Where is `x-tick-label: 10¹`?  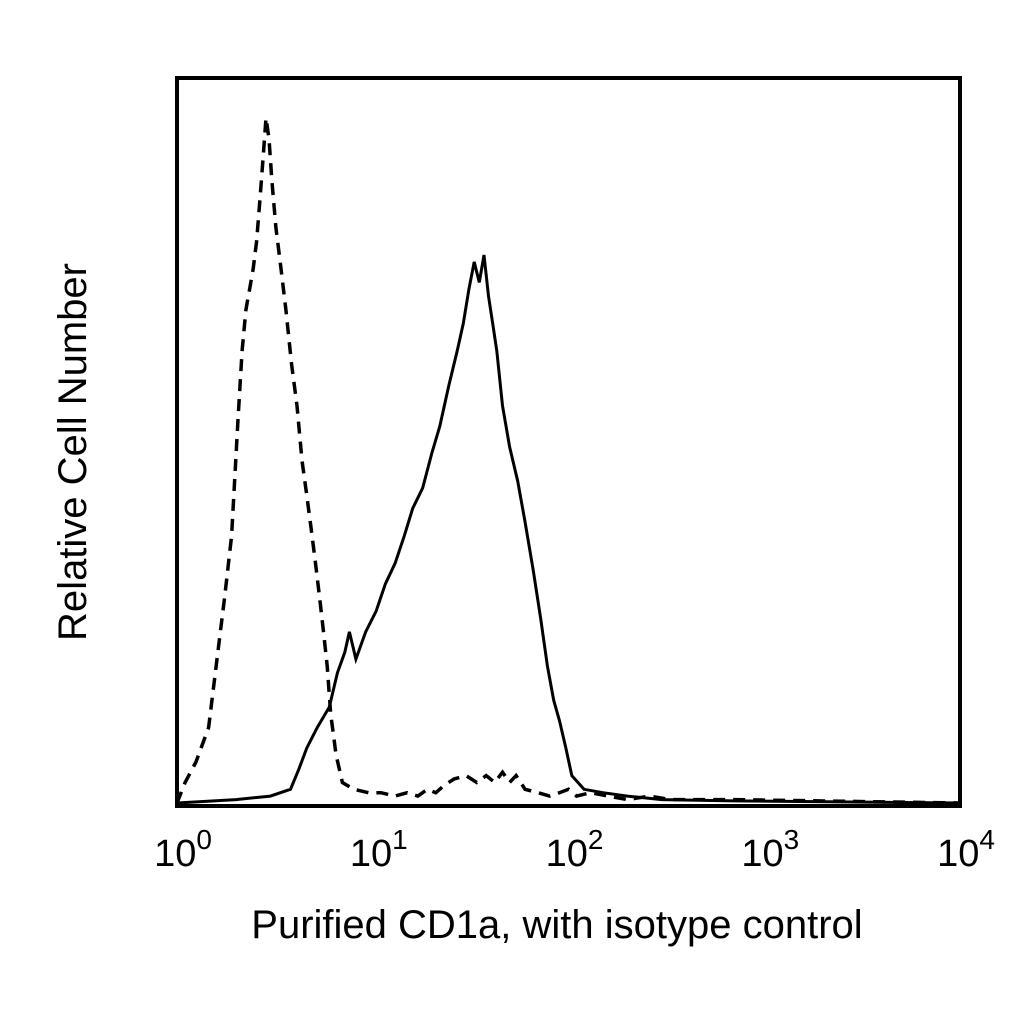 x-tick-label: 10¹ is located at coordinates (379, 849).